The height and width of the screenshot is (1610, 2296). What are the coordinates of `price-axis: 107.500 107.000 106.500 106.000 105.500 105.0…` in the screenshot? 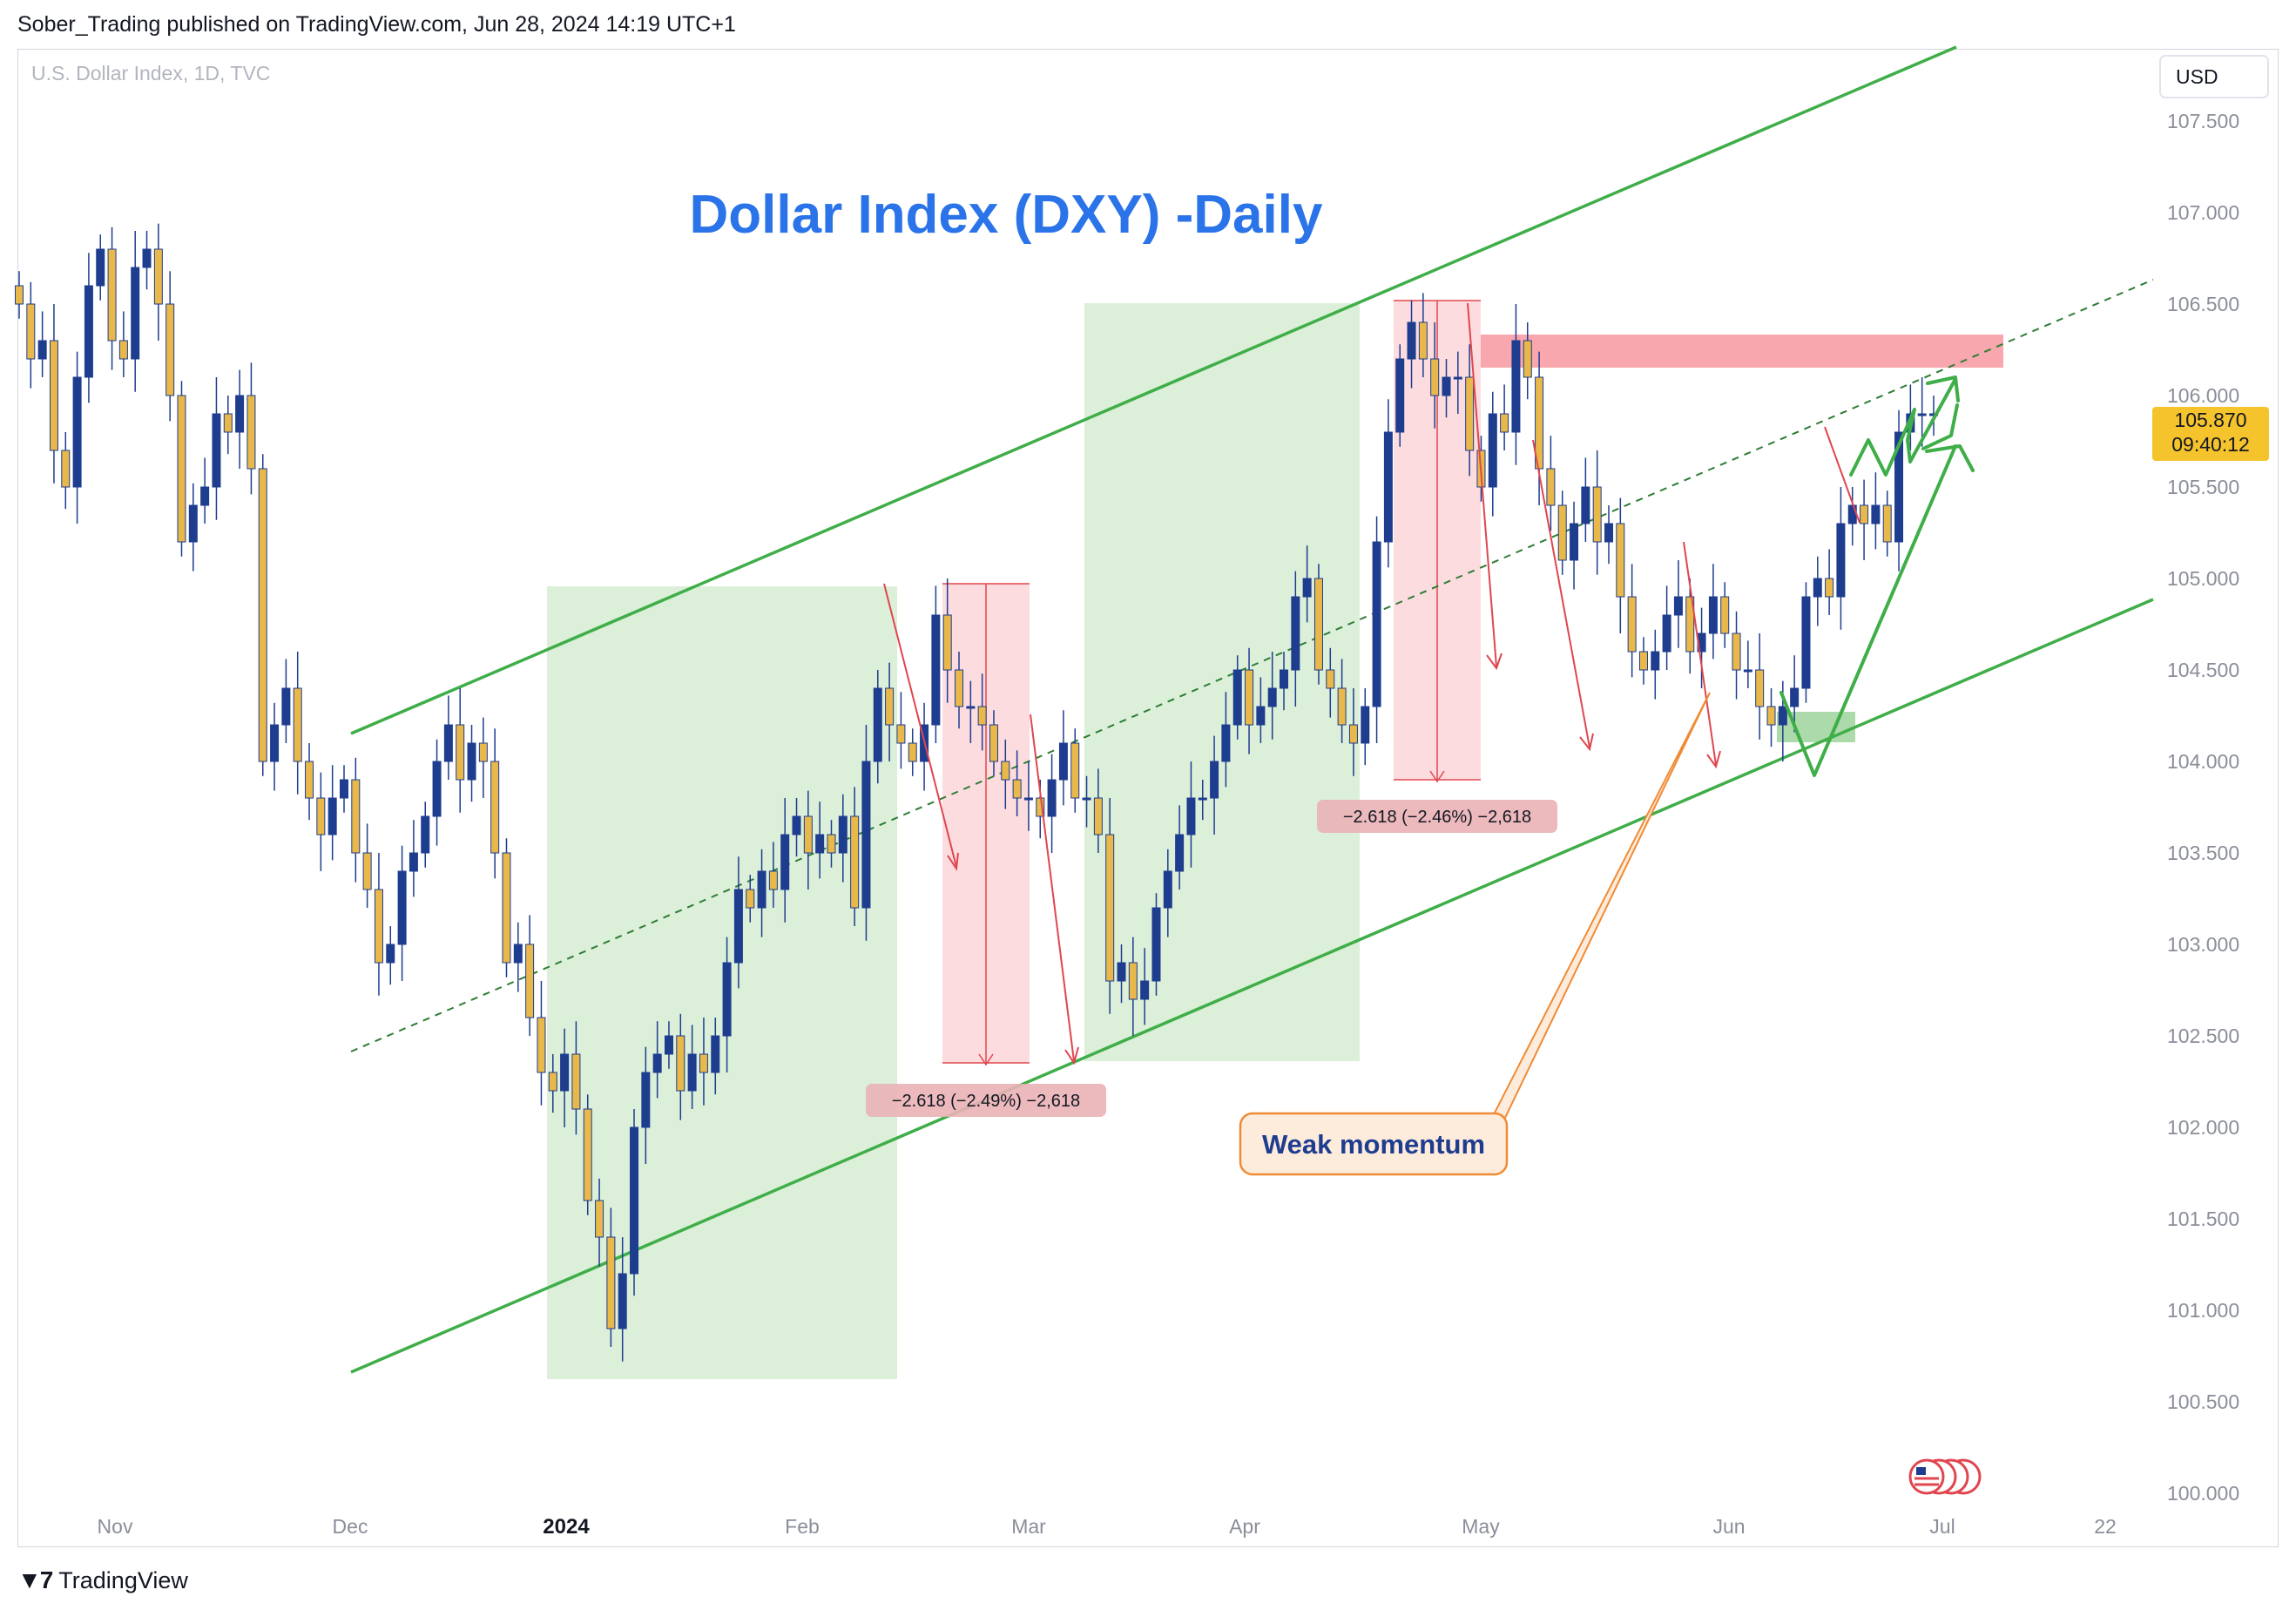 It's located at (2203, 808).